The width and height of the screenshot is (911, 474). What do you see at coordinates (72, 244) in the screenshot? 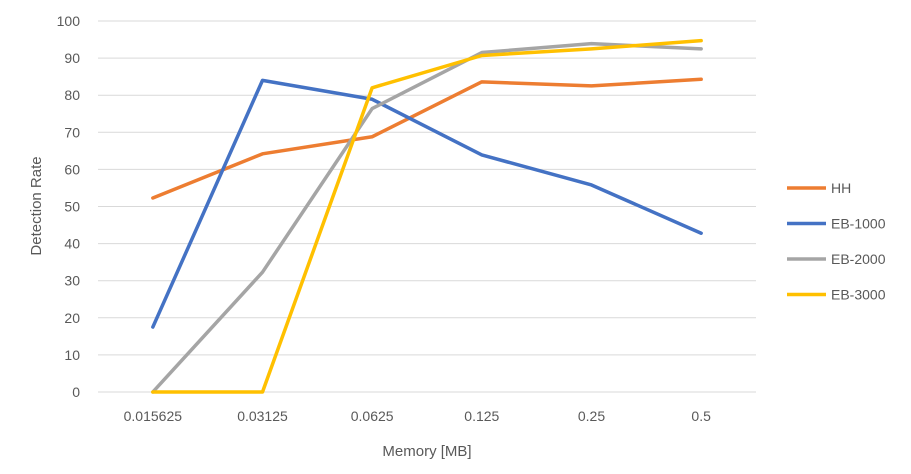
I see `y-tick-label: 40` at bounding box center [72, 244].